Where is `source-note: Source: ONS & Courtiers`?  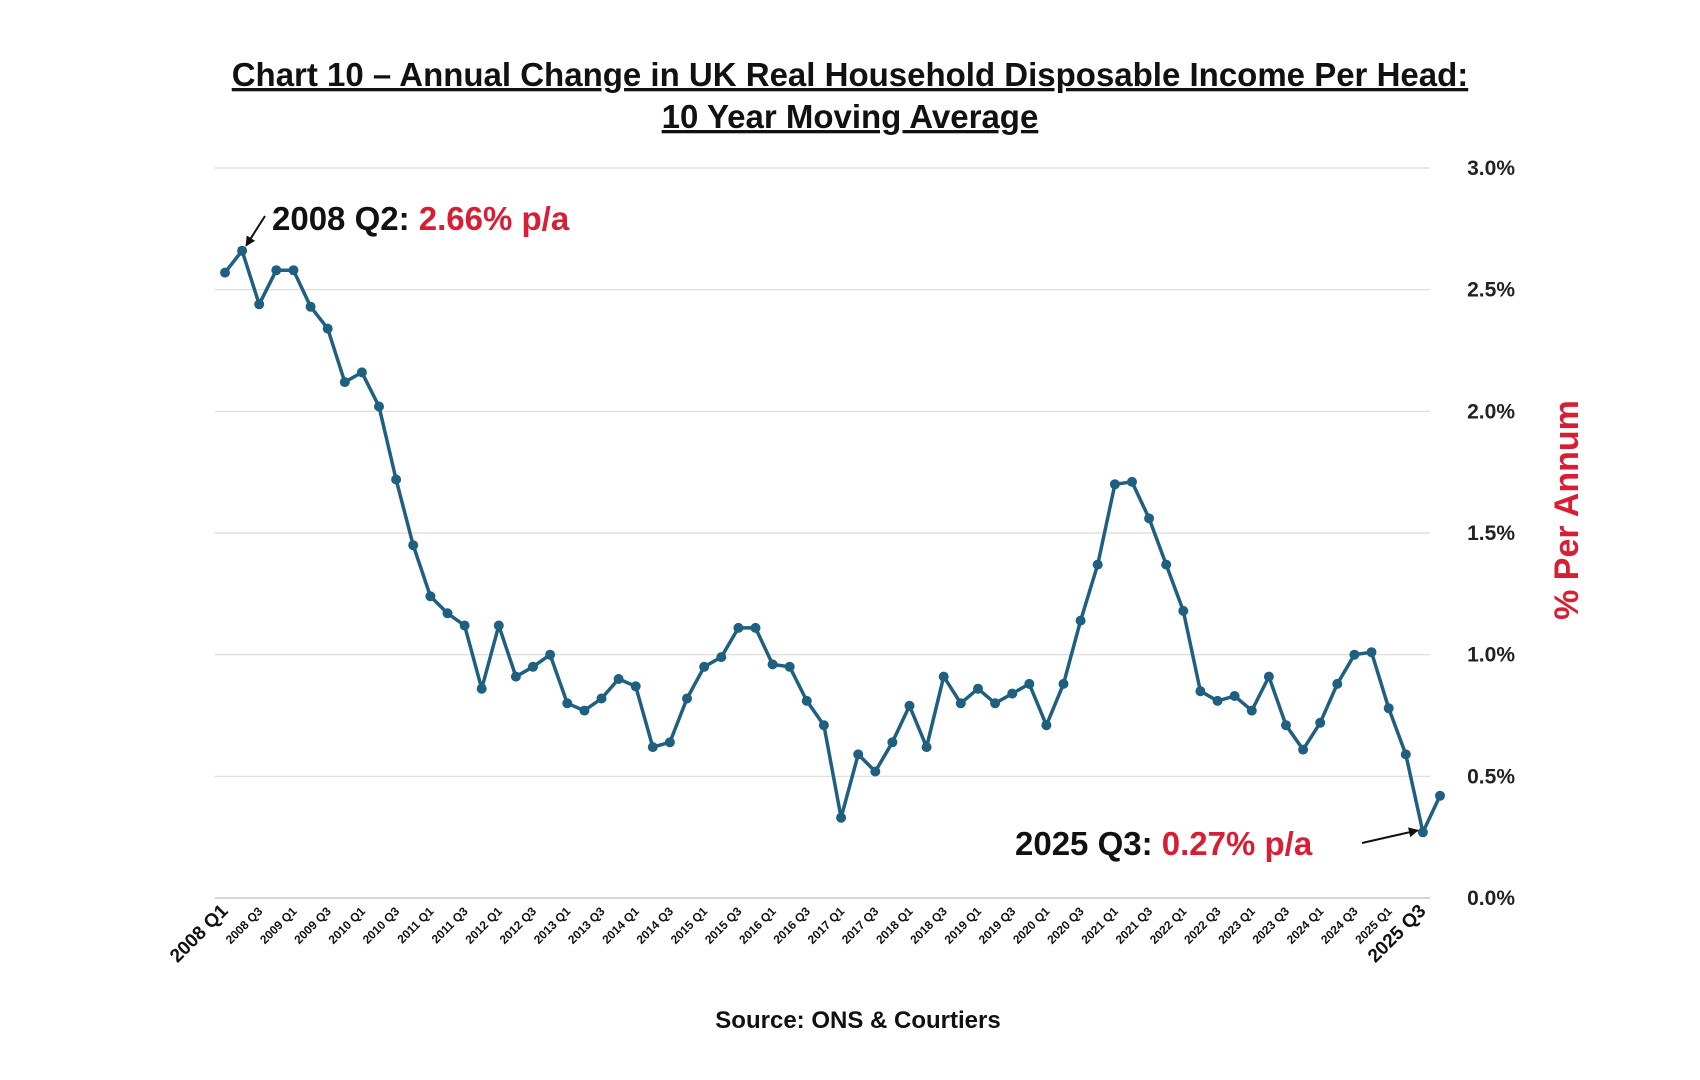 source-note: Source: ONS & Courtiers is located at coordinates (857, 1020).